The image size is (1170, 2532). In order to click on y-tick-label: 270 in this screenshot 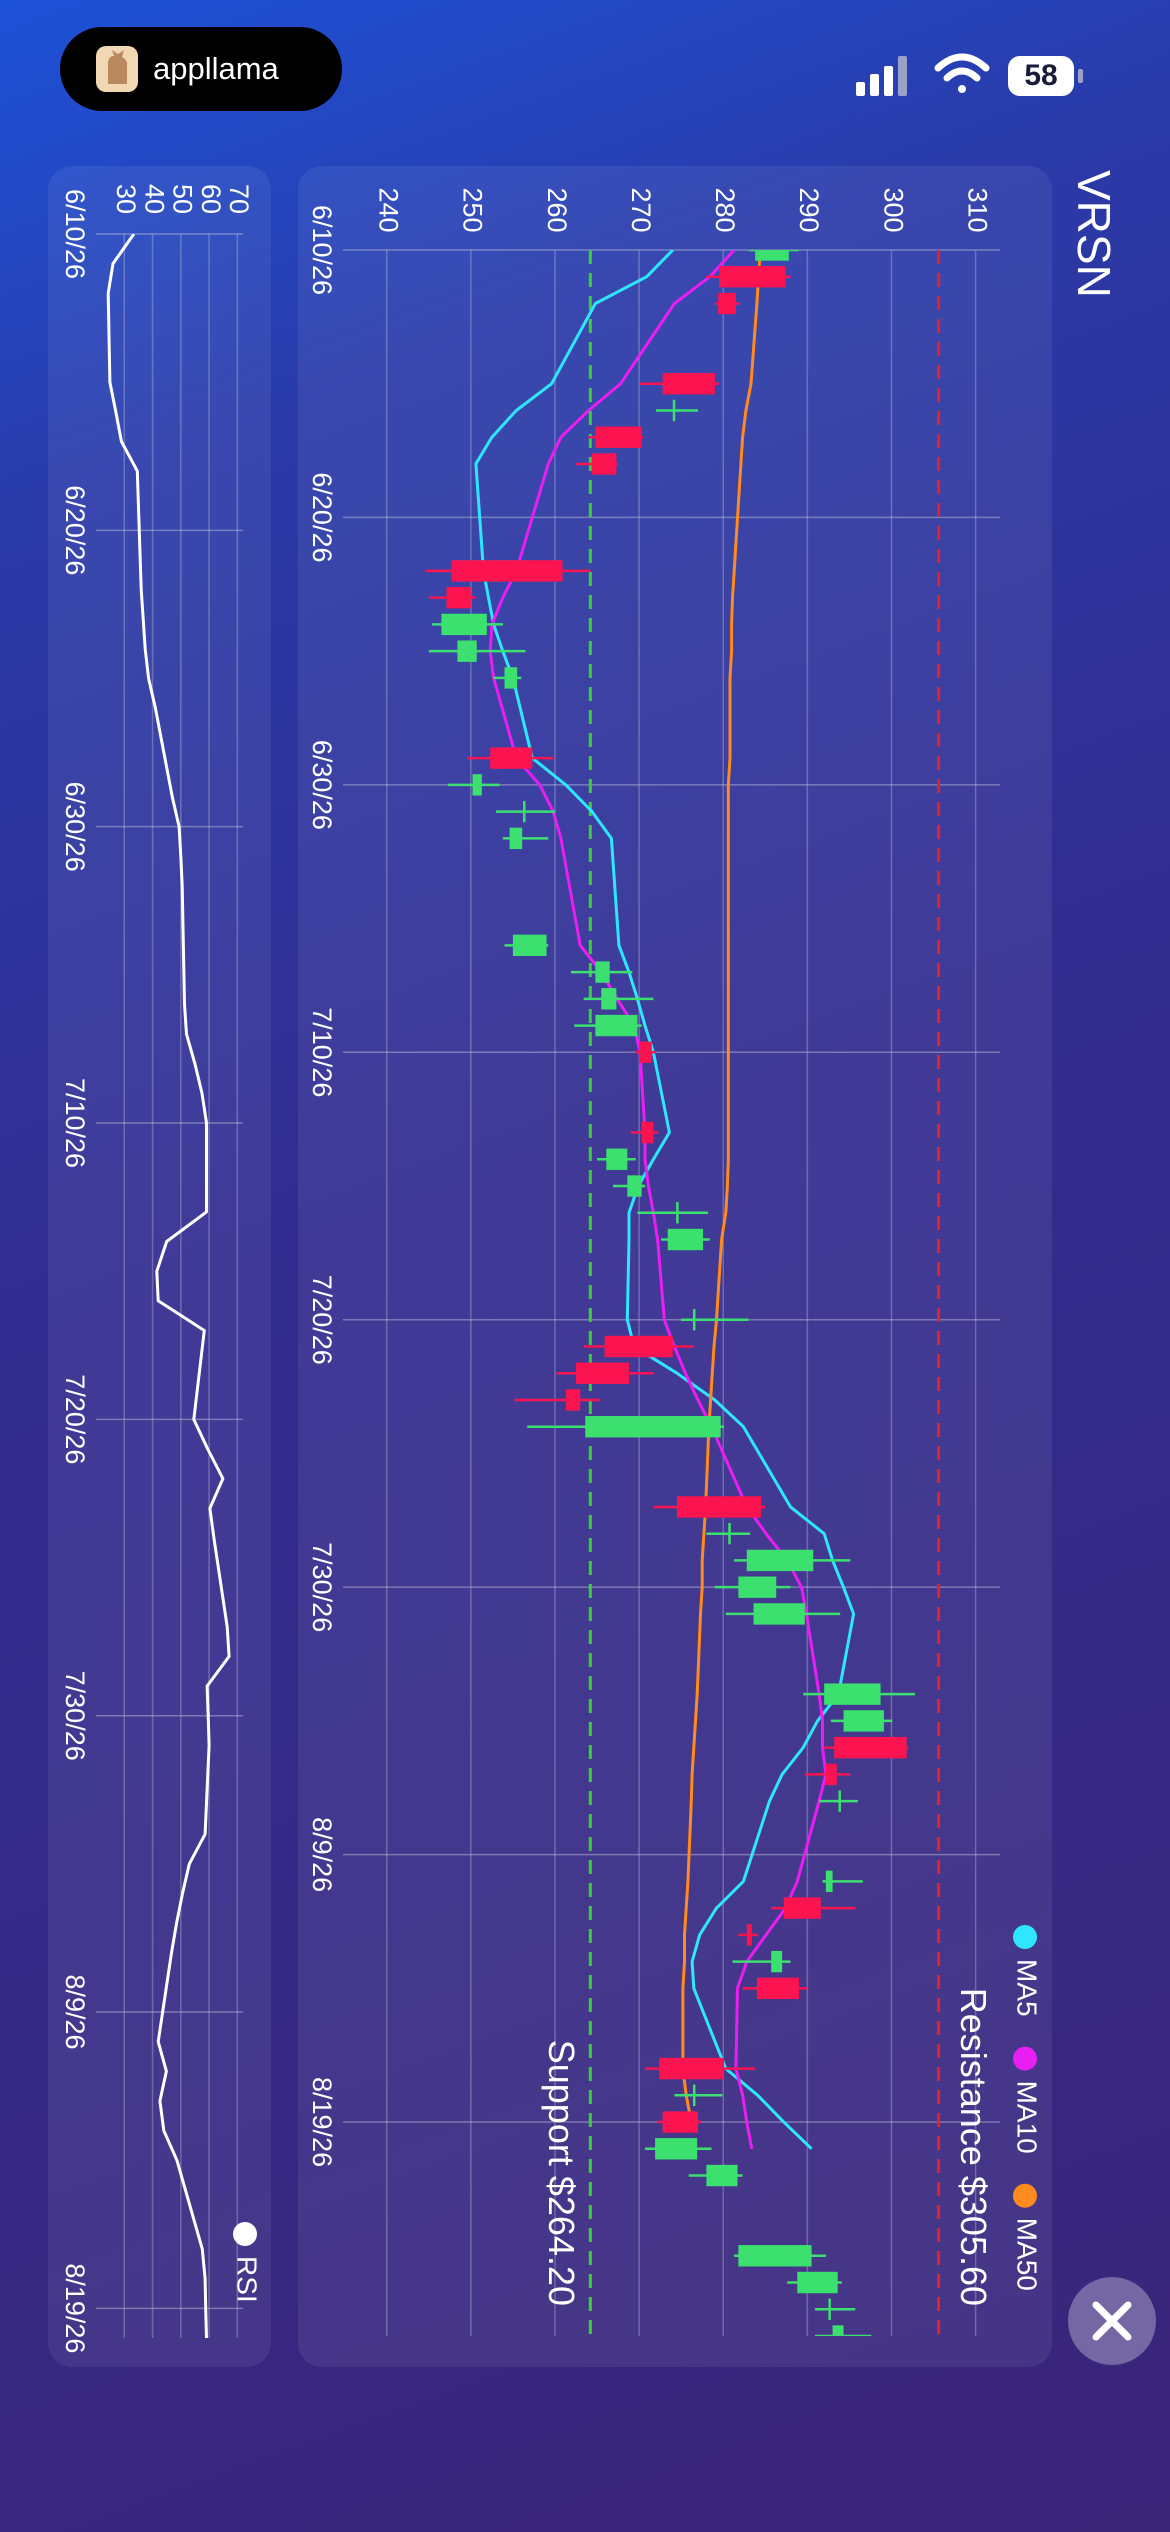, I will do `click(641, 209)`.